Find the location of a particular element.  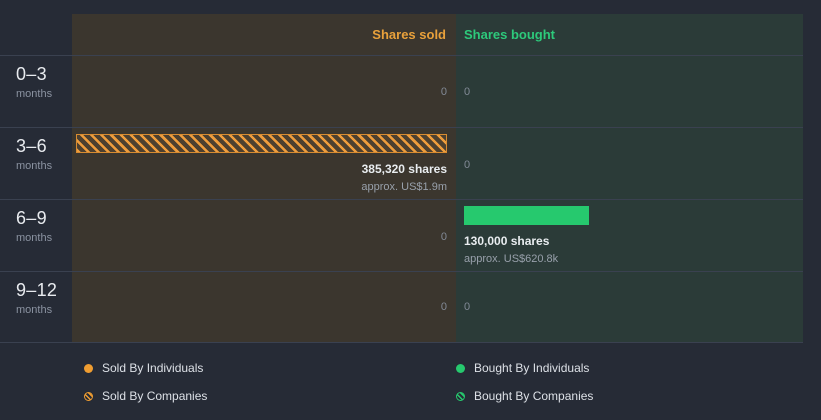

sold-value-9-12: 0 is located at coordinates (443, 307).